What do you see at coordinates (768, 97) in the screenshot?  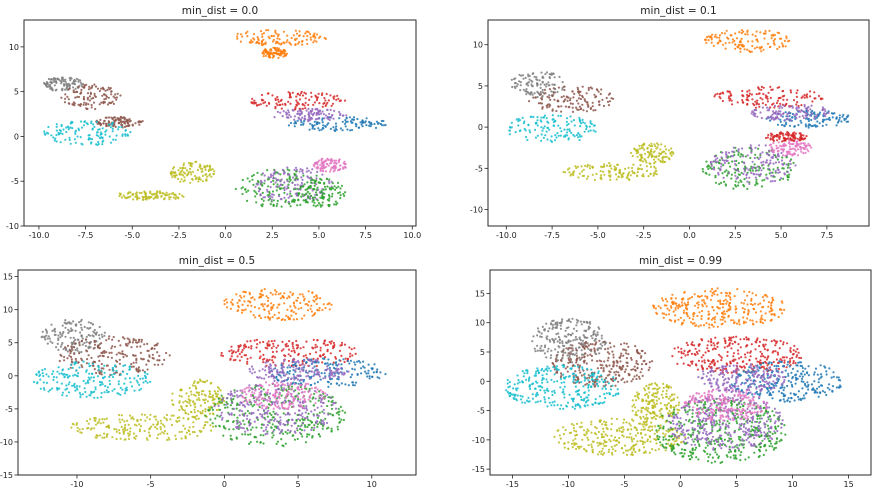 I see `scatter-cluster` at bounding box center [768, 97].